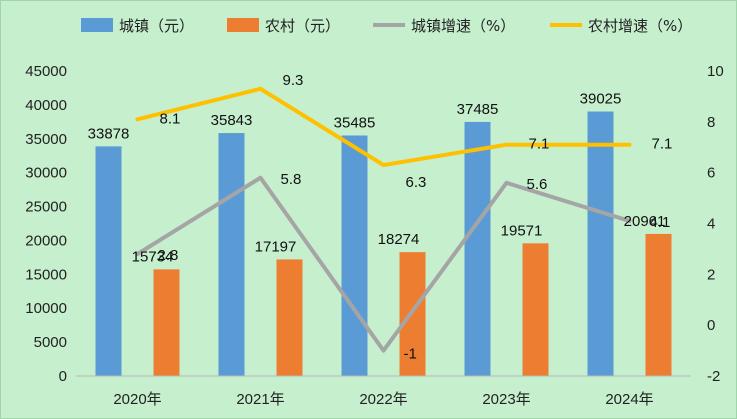 This screenshot has height=419, width=737. I want to click on category-label: 2024年, so click(629, 399).